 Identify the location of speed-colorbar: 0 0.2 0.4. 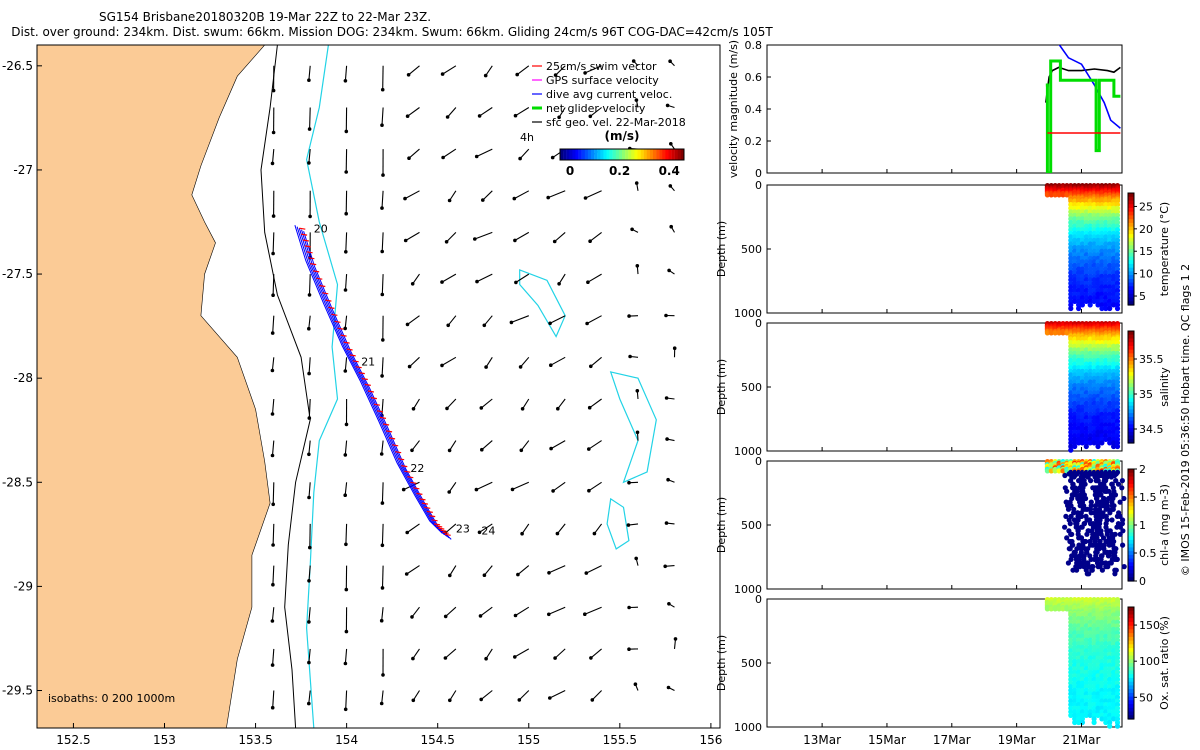
(622, 163).